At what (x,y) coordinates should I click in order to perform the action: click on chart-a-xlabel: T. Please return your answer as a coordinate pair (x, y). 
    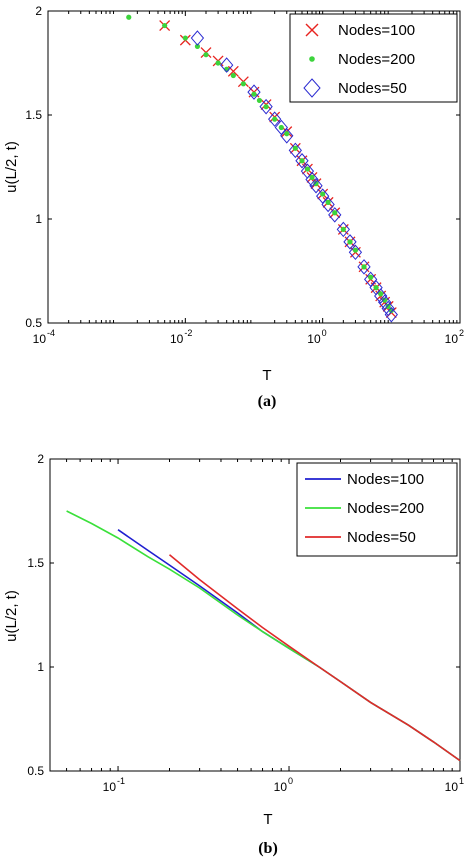
    Looking at the image, I should click on (266, 375).